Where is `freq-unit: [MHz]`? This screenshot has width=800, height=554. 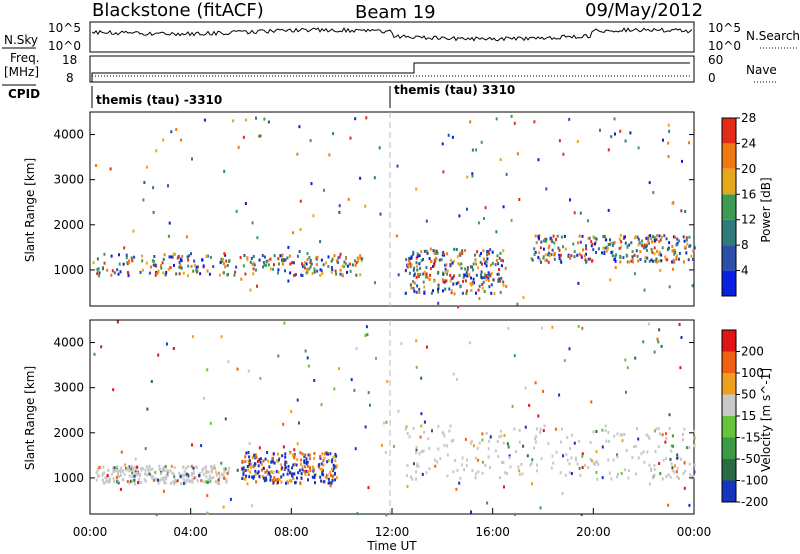
freq-unit: [MHz] is located at coordinates (21, 72).